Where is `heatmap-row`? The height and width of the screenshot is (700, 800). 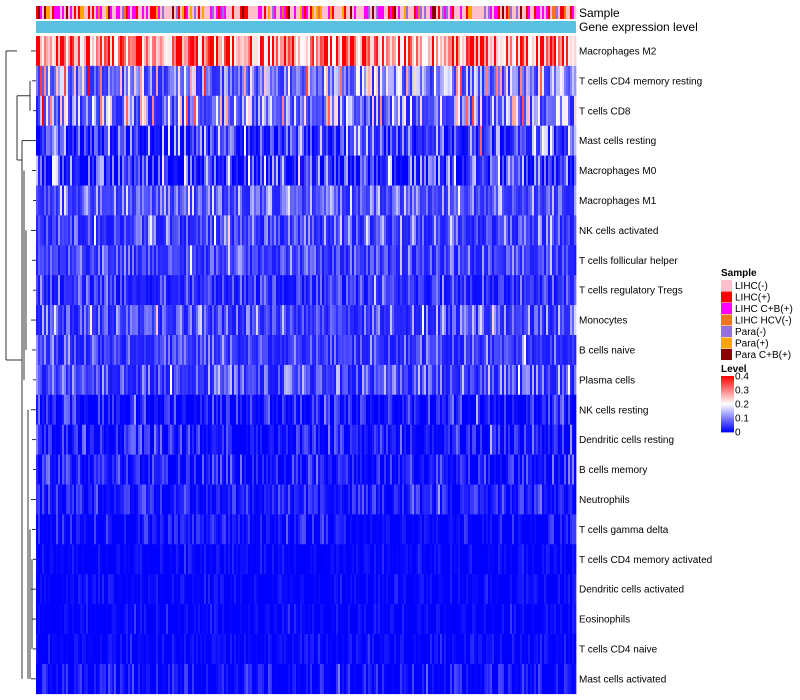 heatmap-row is located at coordinates (306, 200).